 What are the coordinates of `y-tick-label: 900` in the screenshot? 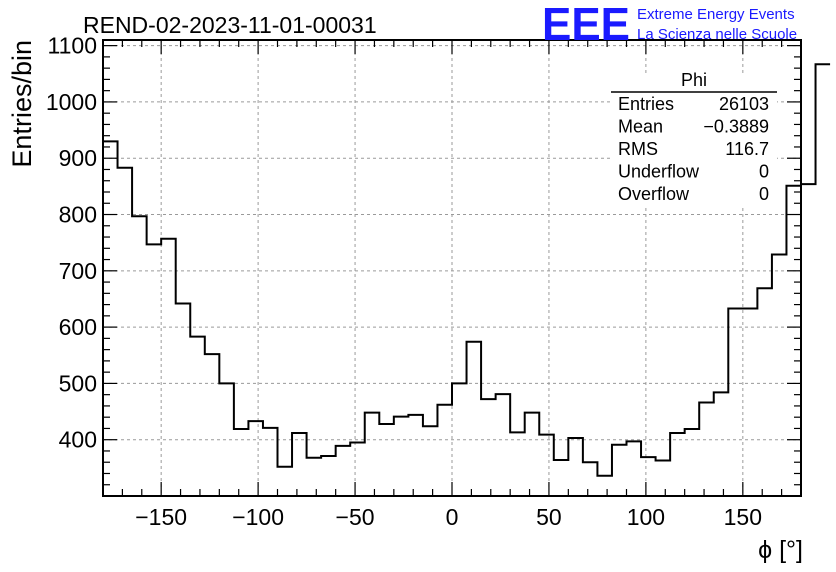 It's located at (78, 158).